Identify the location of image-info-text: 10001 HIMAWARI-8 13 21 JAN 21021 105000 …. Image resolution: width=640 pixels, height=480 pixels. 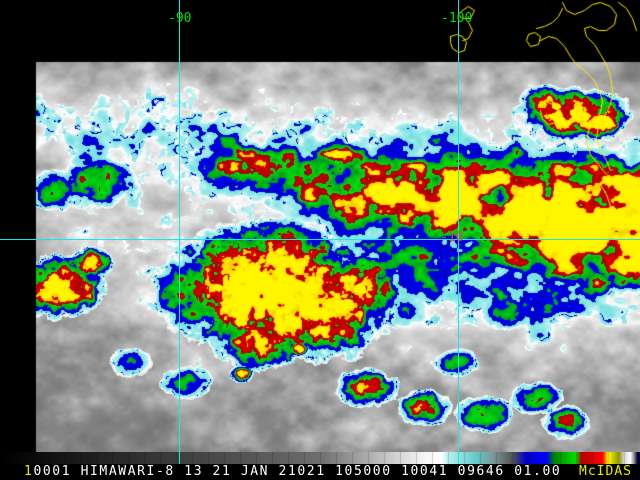
(292, 472).